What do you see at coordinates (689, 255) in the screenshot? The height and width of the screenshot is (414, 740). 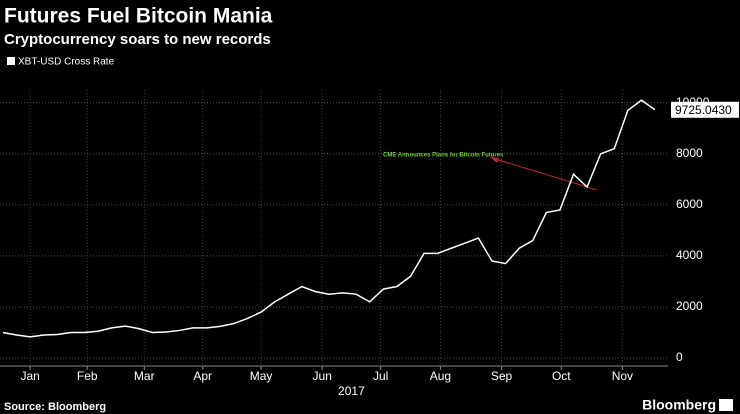 I see `y-tick-label: 4000` at bounding box center [689, 255].